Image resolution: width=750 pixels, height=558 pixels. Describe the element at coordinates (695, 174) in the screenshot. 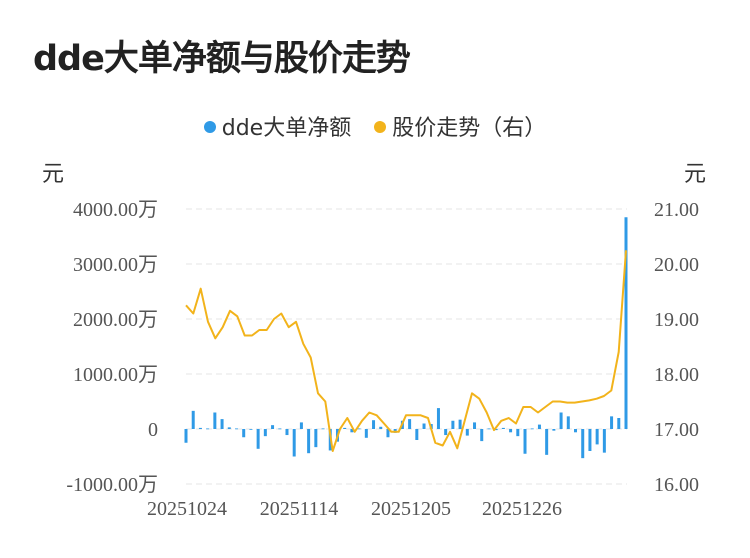

I see `right-axis-unit: 元` at that location.